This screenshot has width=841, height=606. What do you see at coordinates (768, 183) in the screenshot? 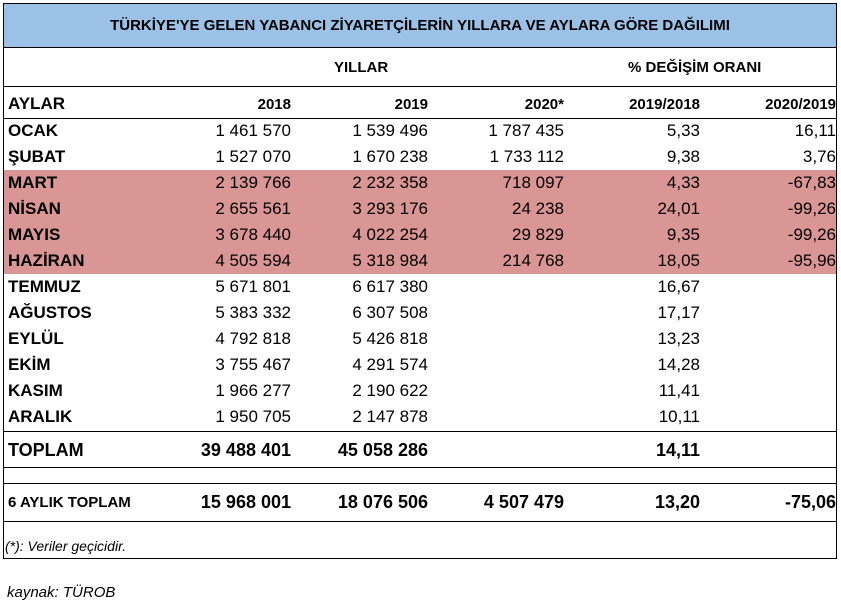
I see `change-2020-2019: -67,83` at bounding box center [768, 183].